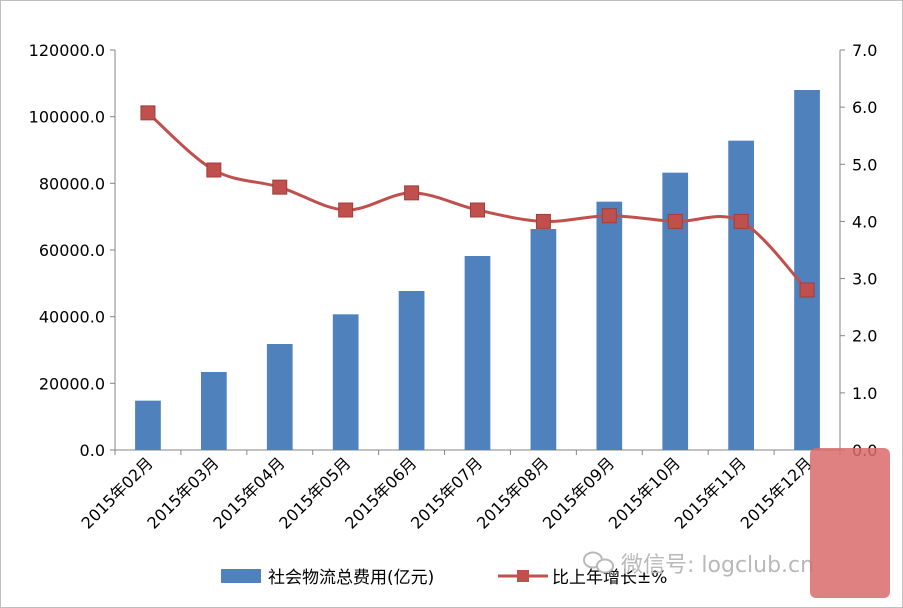  I want to click on left-tick-label: 20000.0, so click(72, 383).